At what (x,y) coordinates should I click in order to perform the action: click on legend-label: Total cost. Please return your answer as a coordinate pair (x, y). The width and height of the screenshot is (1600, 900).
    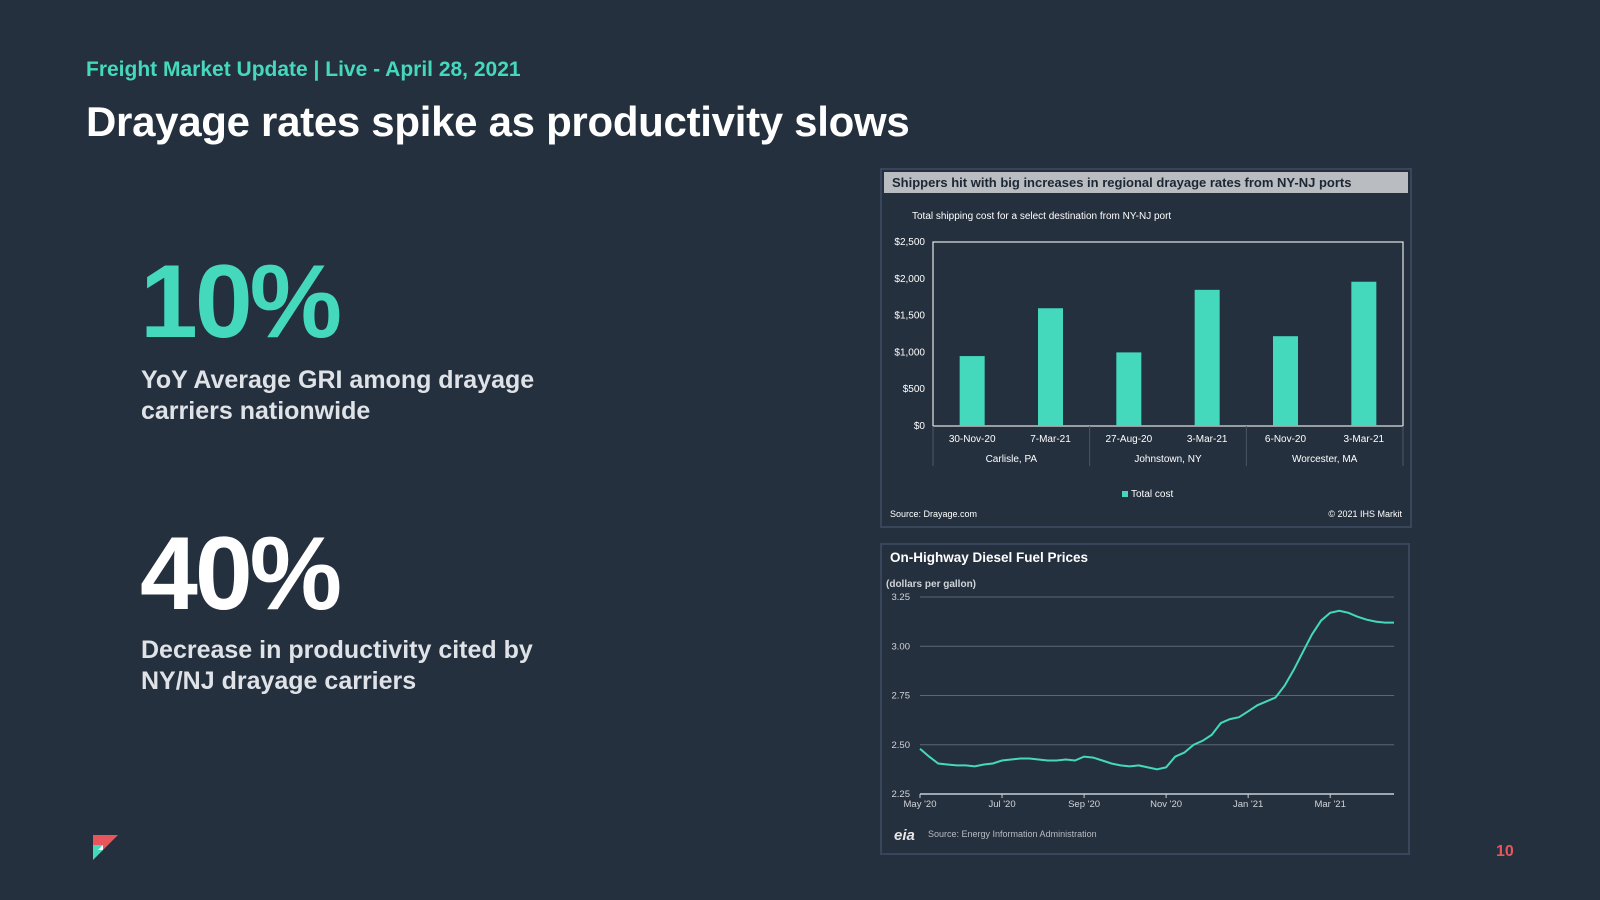
    Looking at the image, I should click on (1152, 494).